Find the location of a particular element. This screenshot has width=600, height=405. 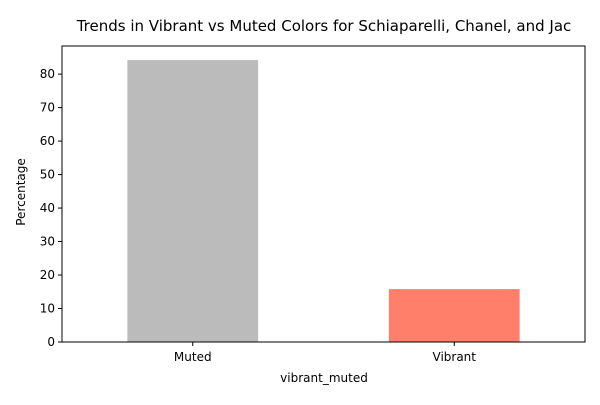

y-tick-label: 80 is located at coordinates (47, 74).